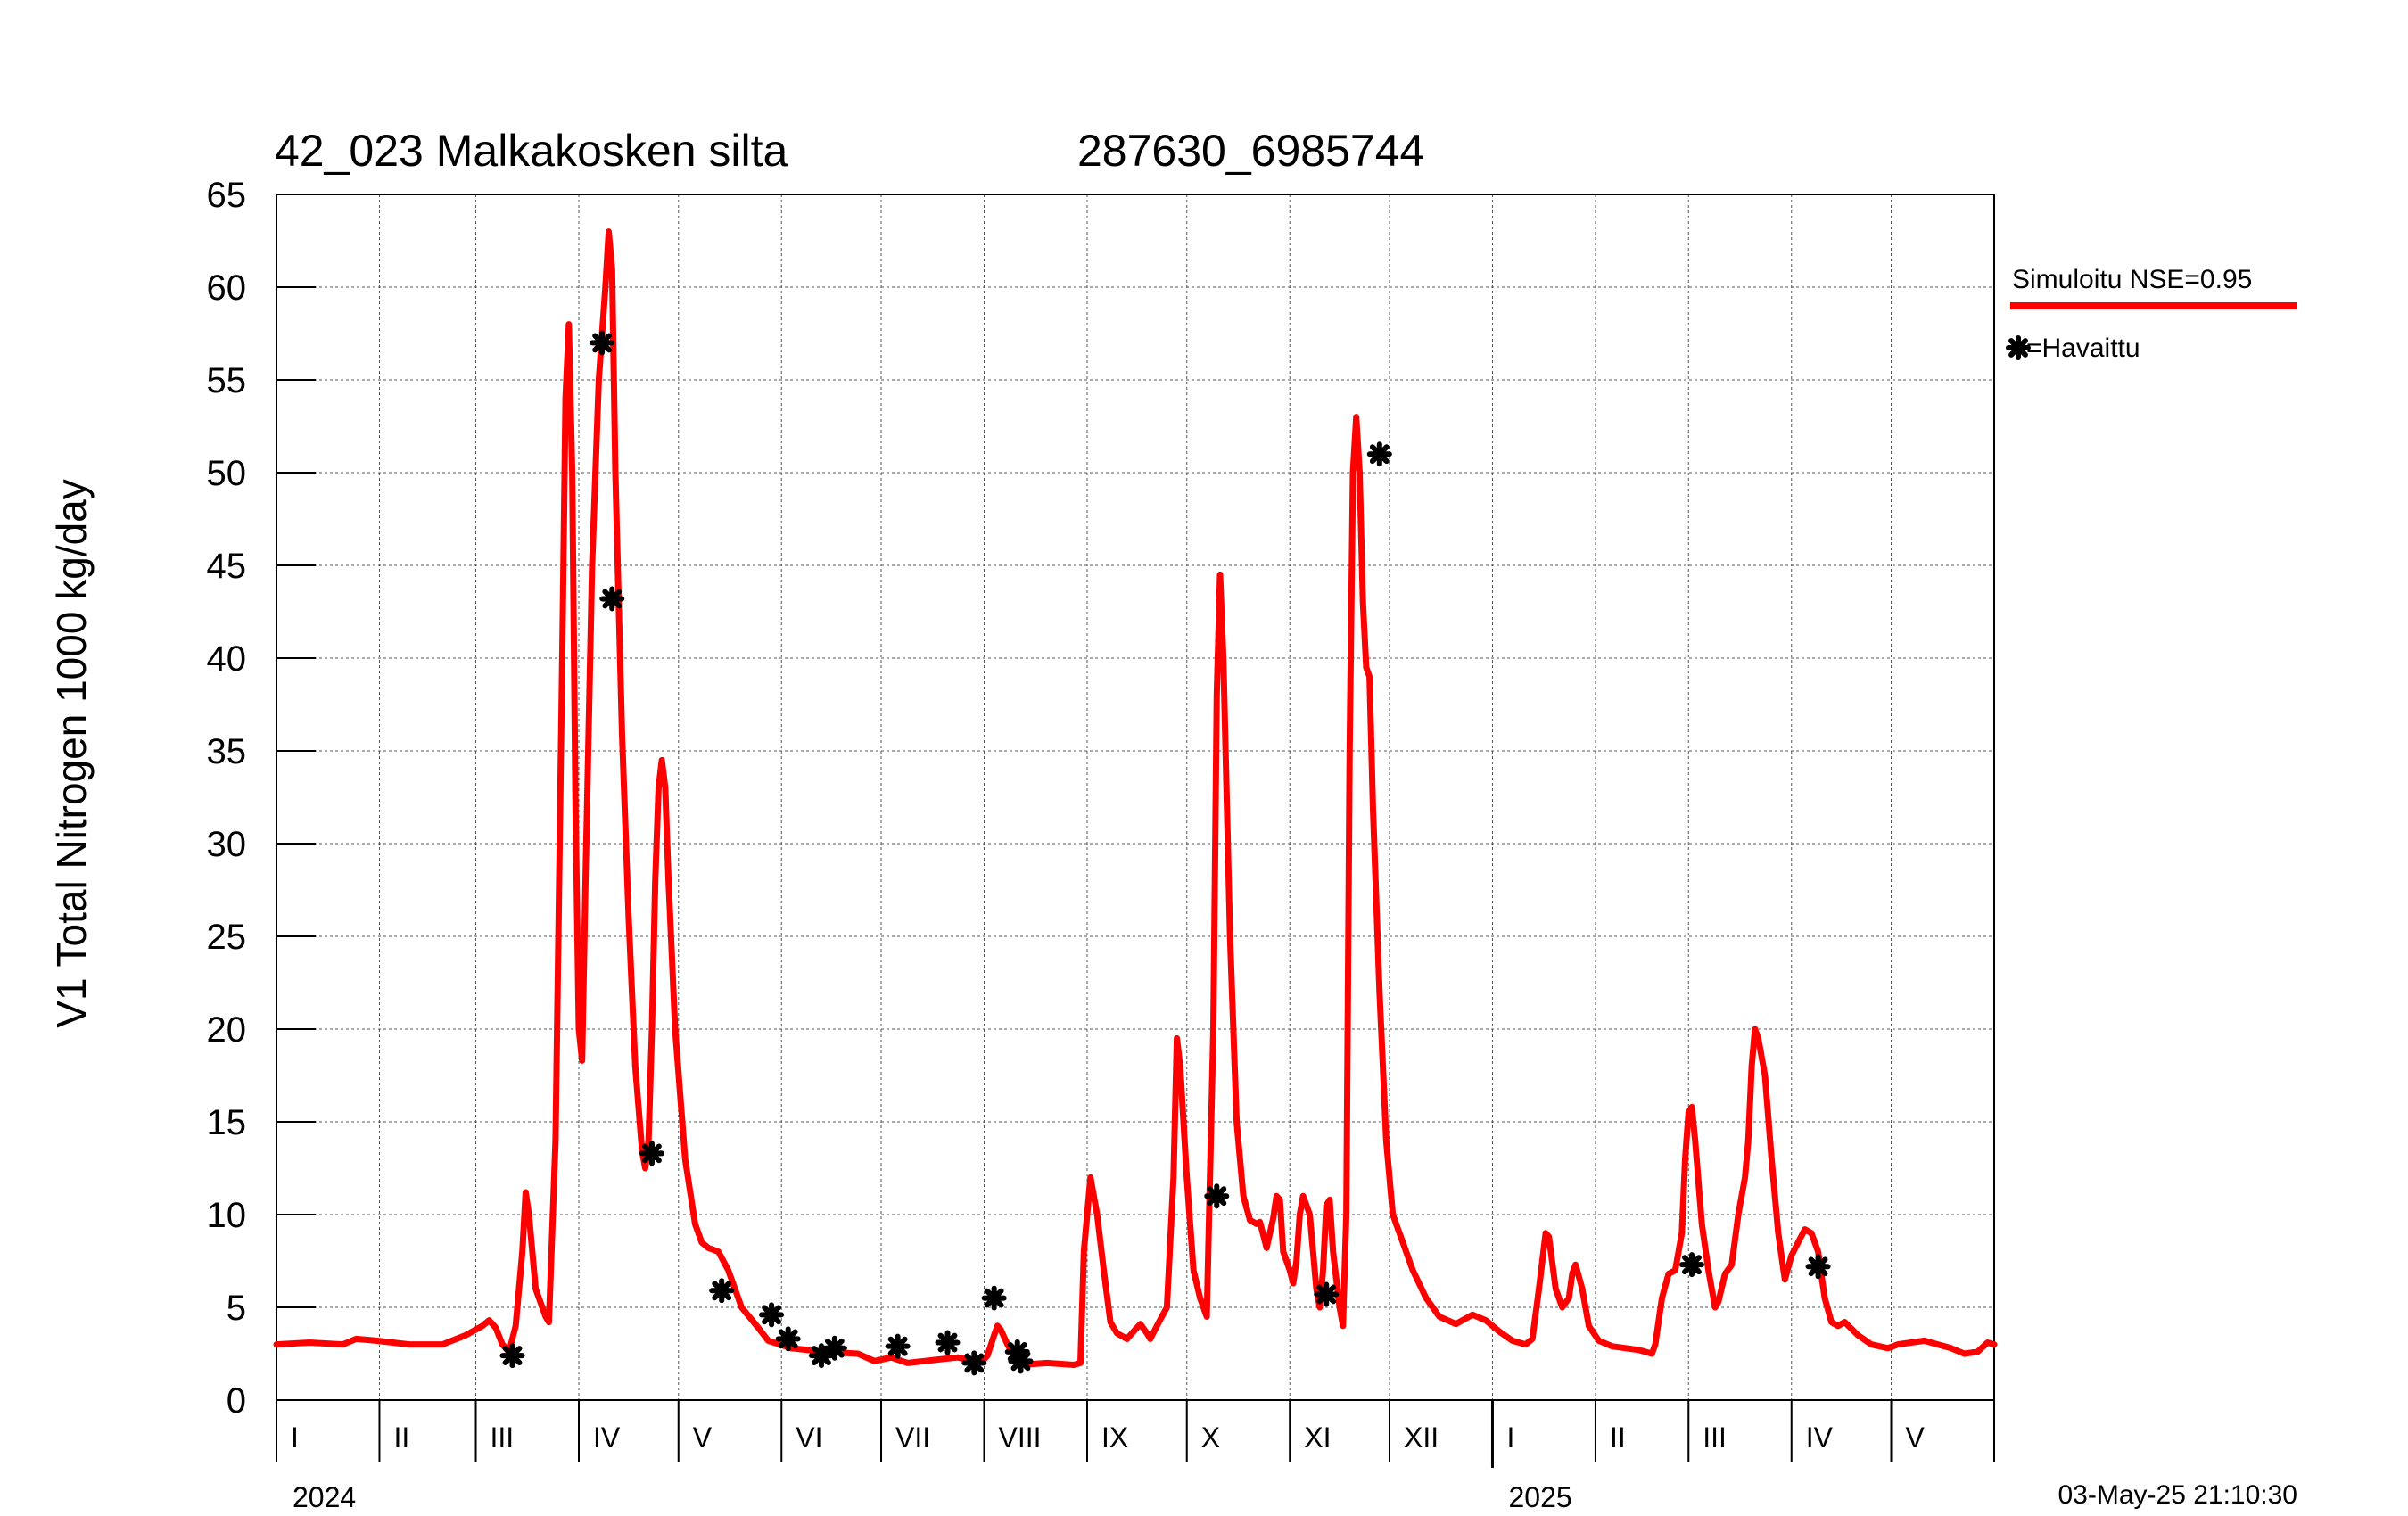 Image resolution: width=2408 pixels, height=1516 pixels. I want to click on legend-obs-marker, so click(2018, 347).